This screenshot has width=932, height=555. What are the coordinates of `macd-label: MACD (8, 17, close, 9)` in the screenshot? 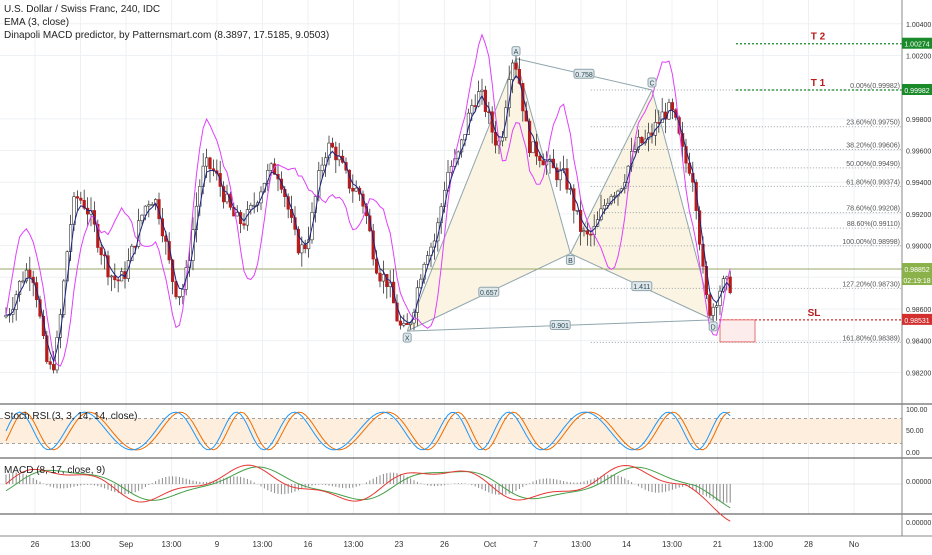 It's located at (55, 470).